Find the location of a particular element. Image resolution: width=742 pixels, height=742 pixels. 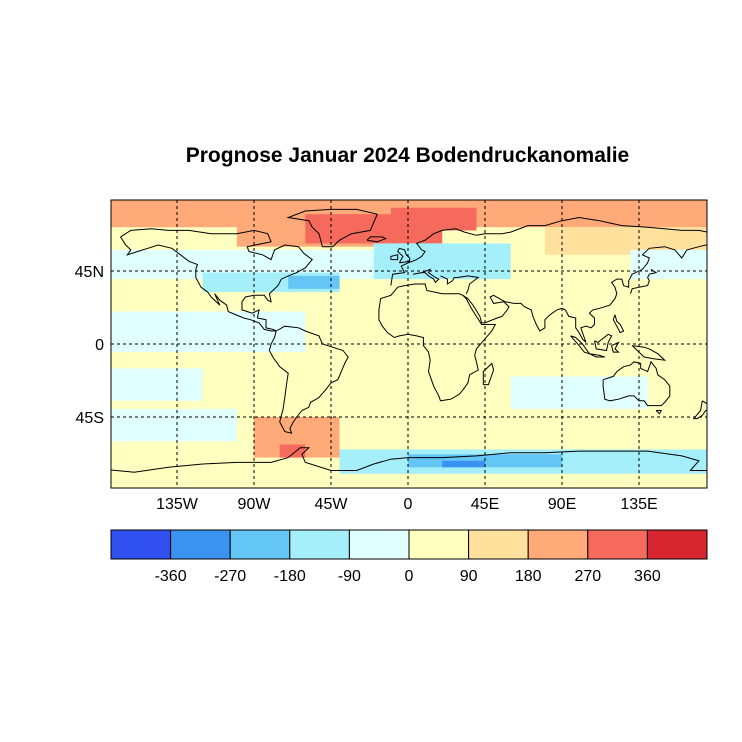

lon-tick-label: 90W is located at coordinates (255, 504).